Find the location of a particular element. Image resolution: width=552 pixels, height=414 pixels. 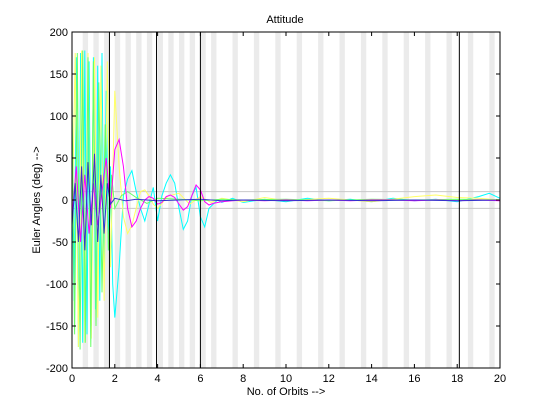

y-tick-label: 200 is located at coordinates (59, 33).